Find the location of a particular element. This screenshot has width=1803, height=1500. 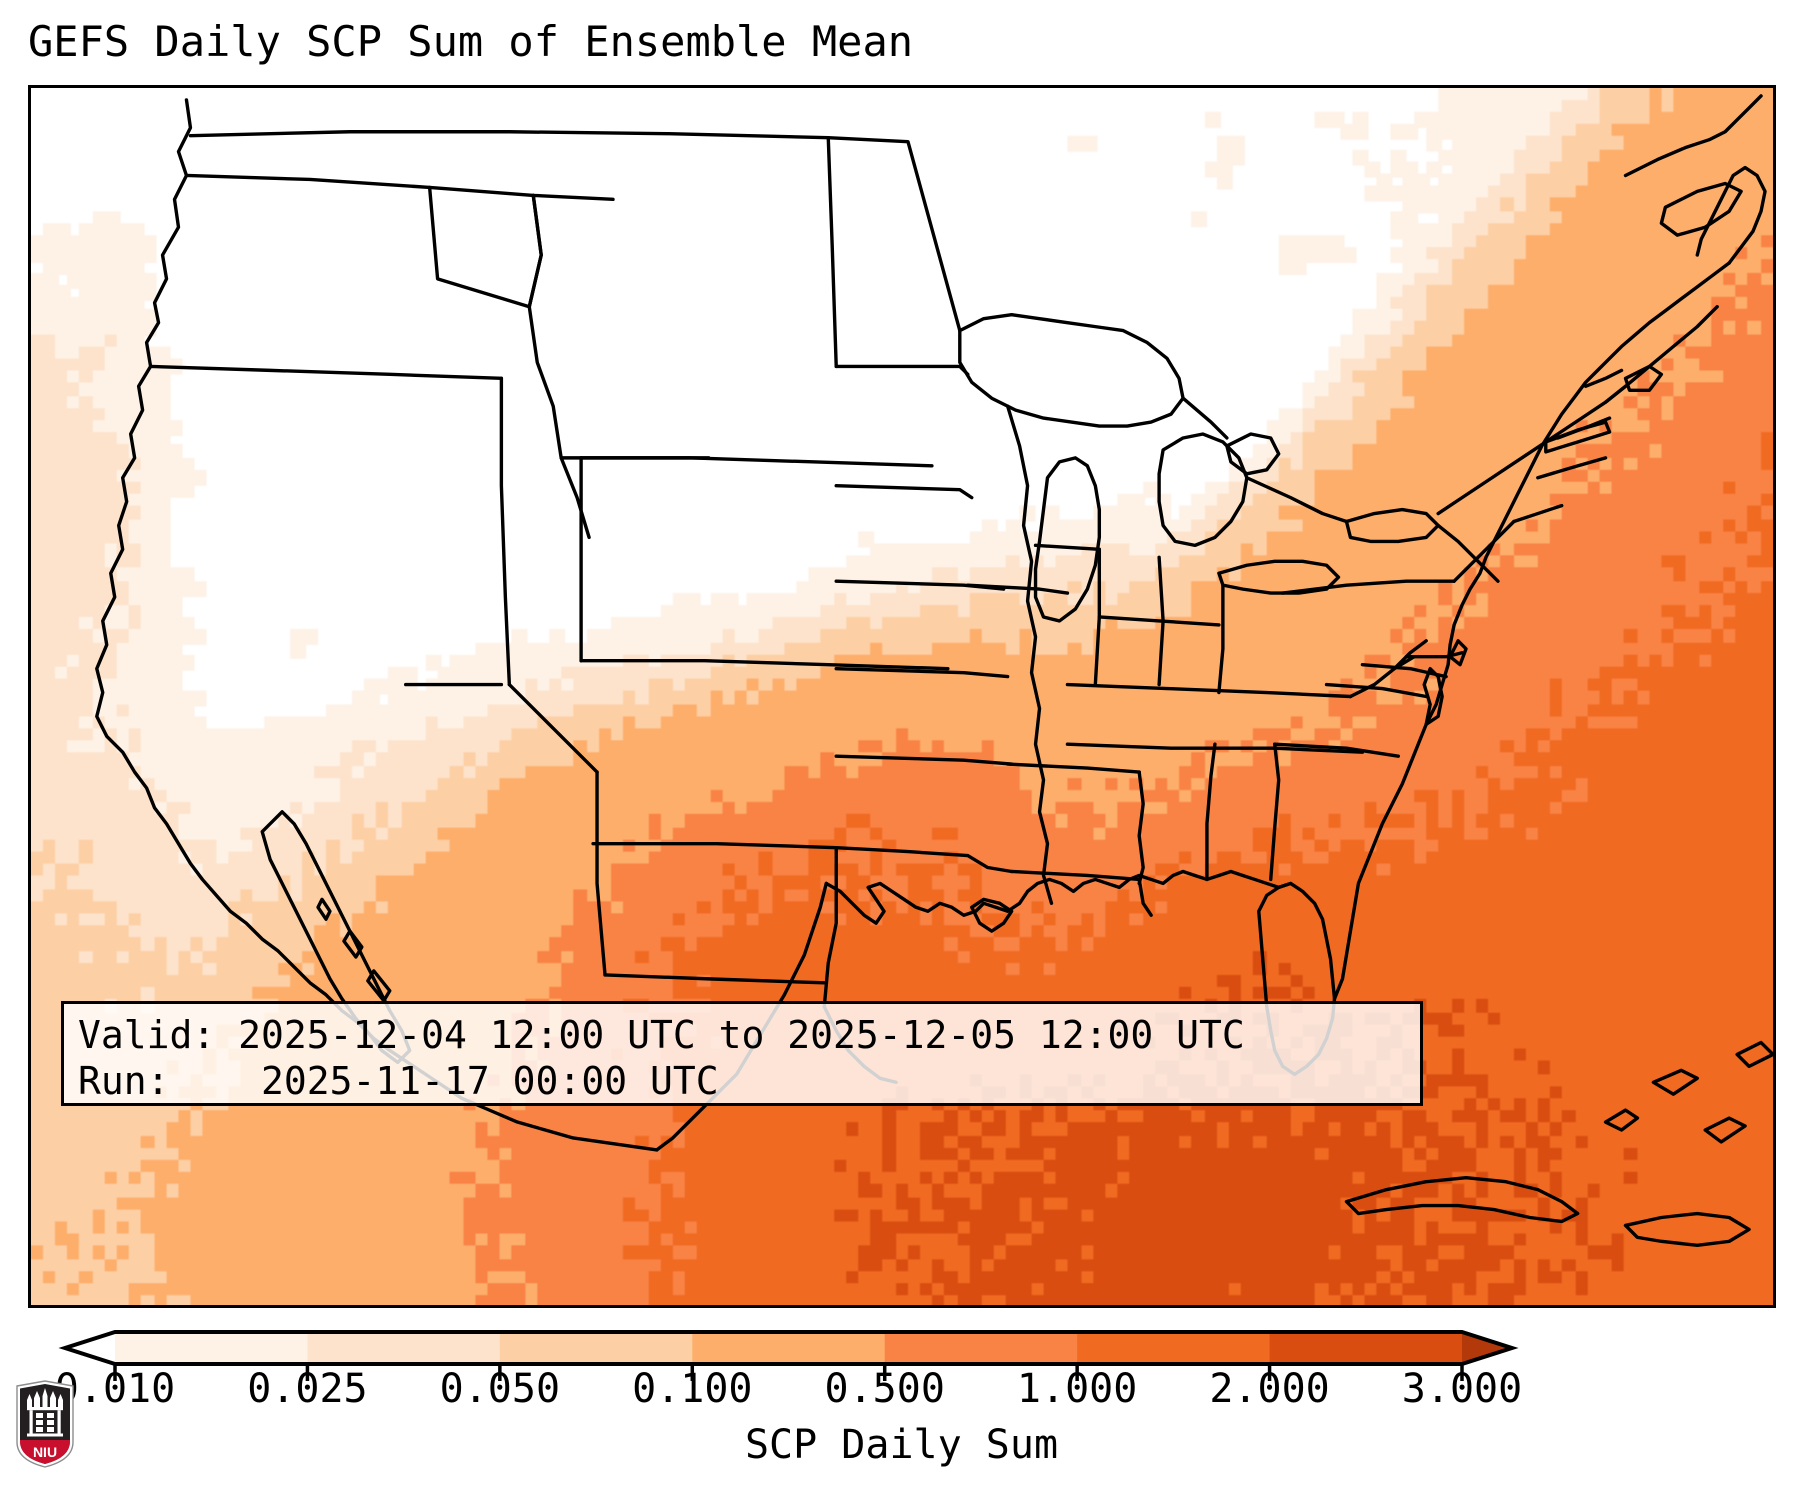

colorbar-tick-label: 0.050 is located at coordinates (500, 1389).